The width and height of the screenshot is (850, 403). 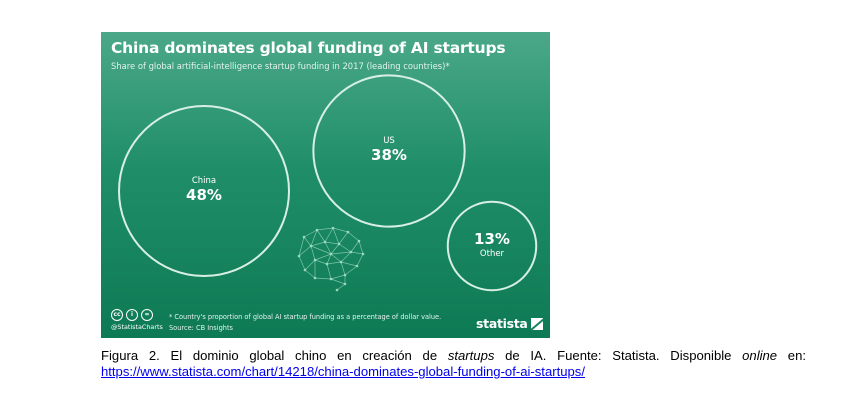 I want to click on bubble-label-us: US, so click(x=389, y=141).